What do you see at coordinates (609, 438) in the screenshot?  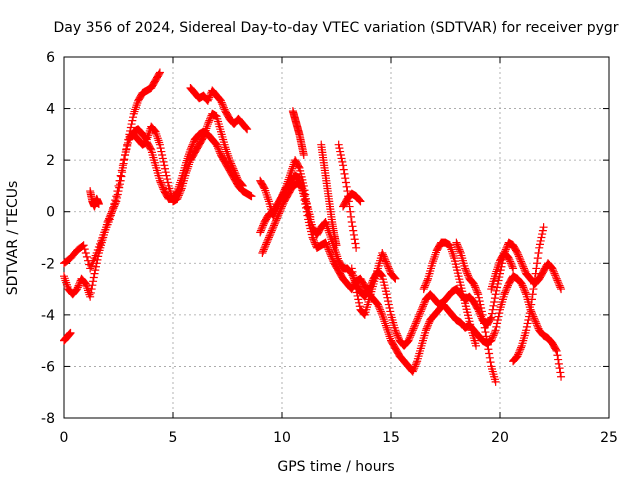 I see `x-tick-label: 25` at bounding box center [609, 438].